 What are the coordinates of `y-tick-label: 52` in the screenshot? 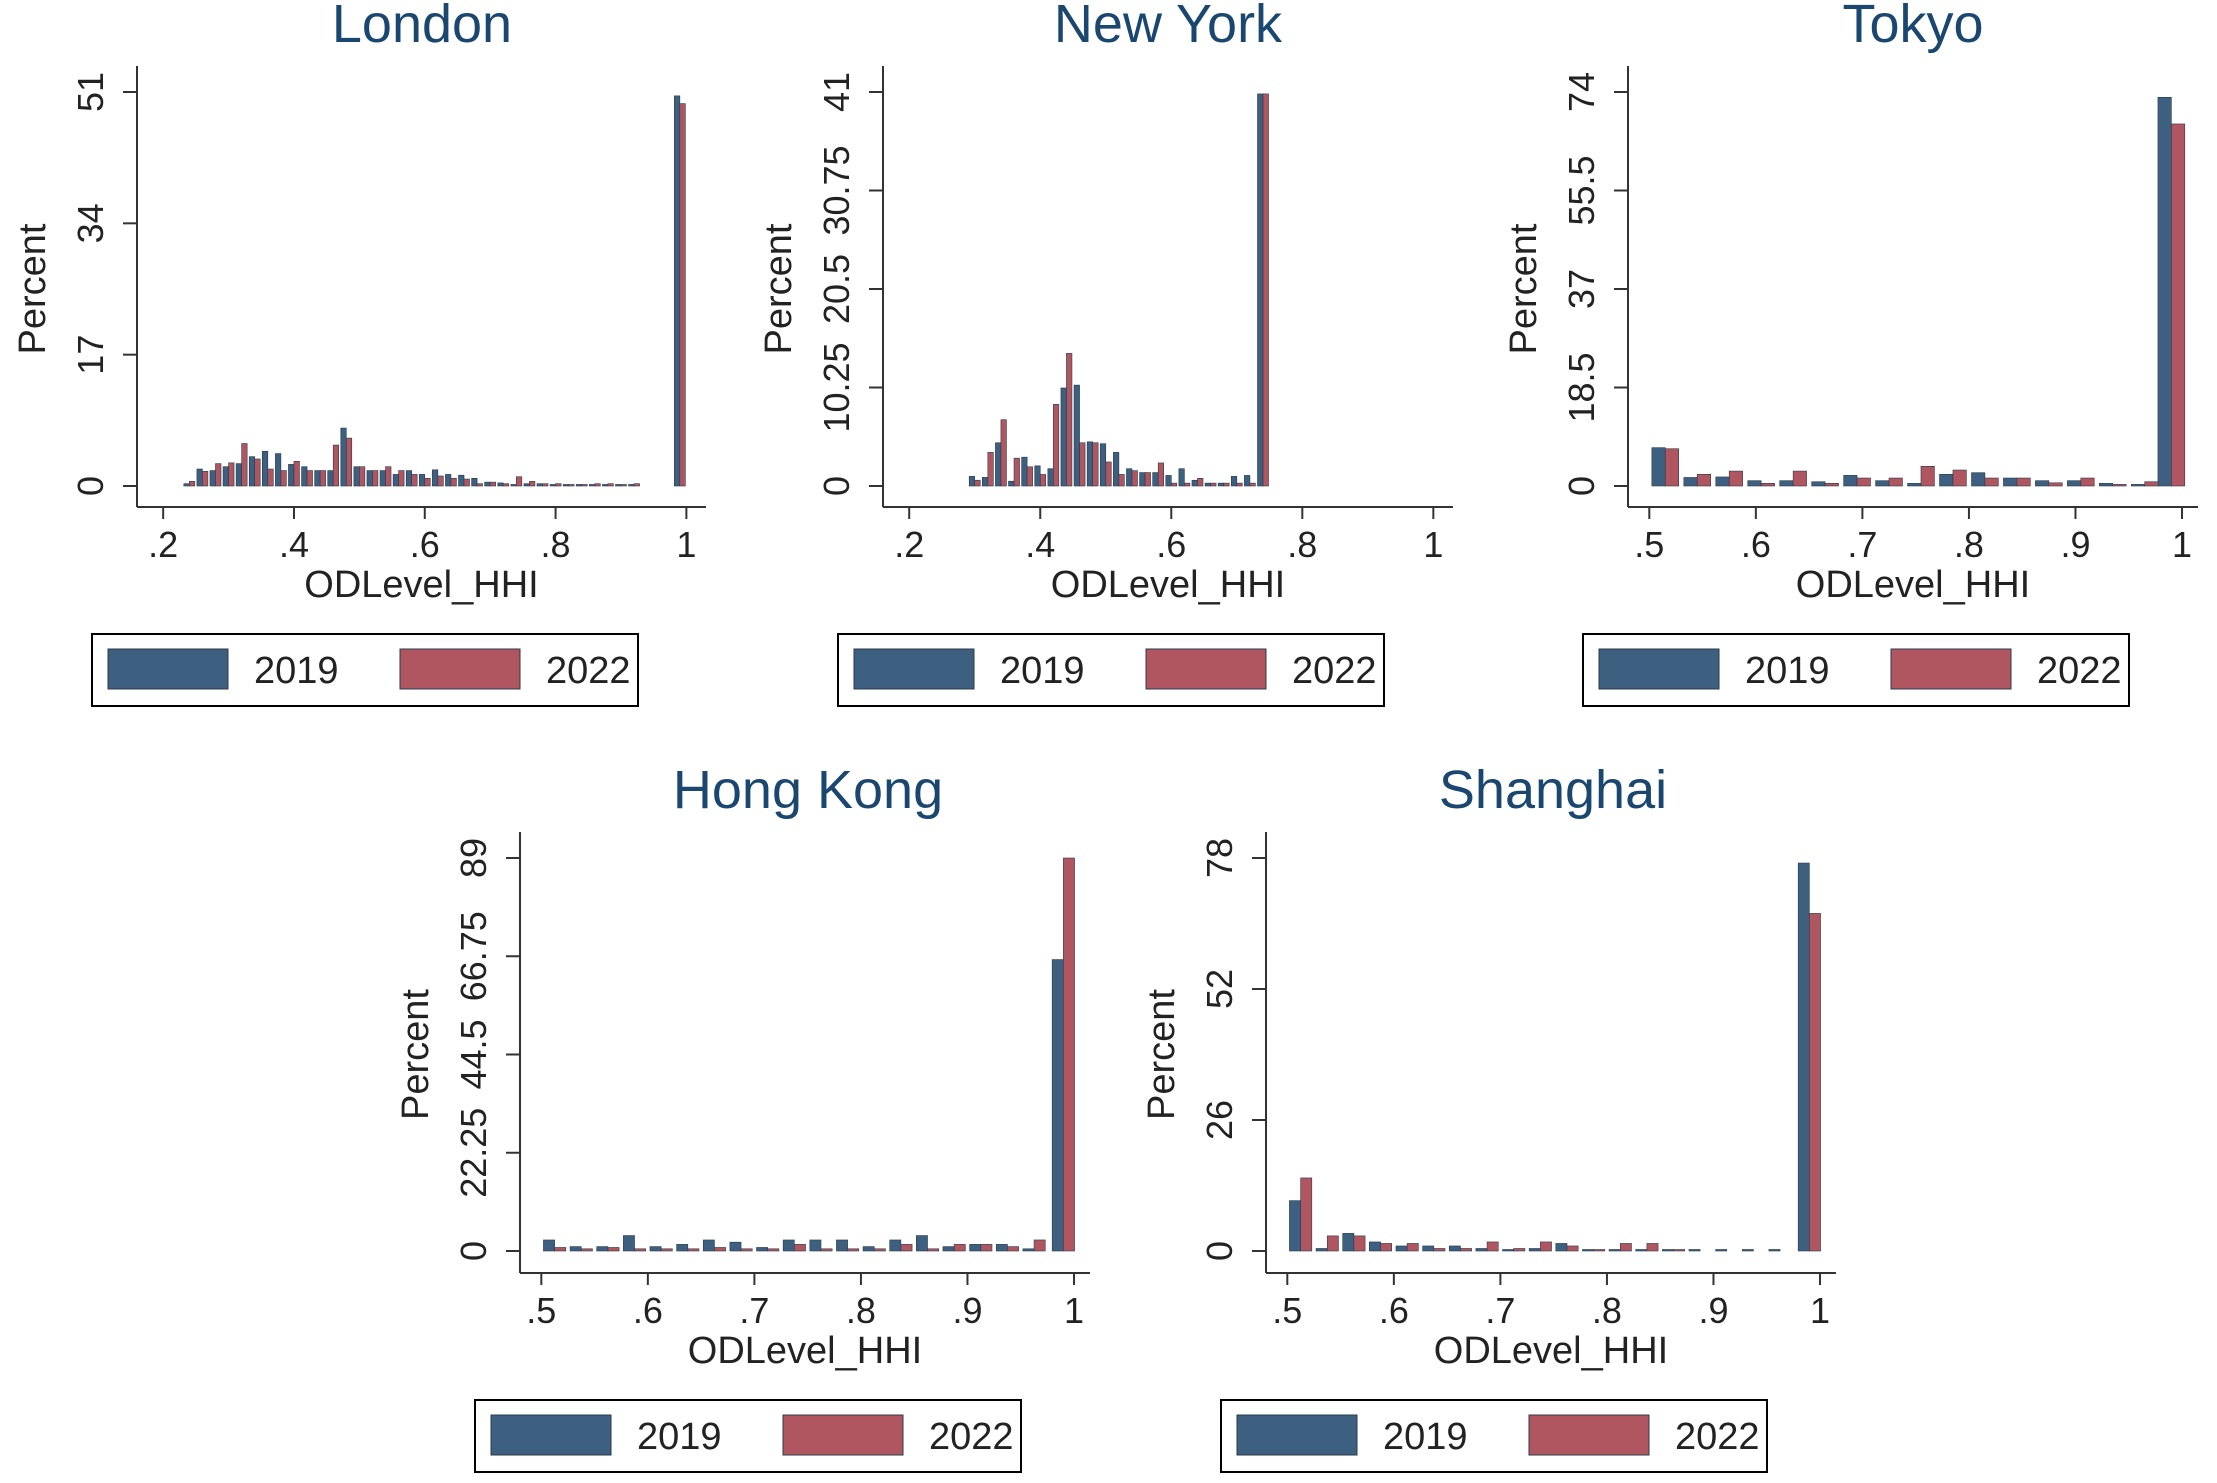 It's located at (1219, 989).